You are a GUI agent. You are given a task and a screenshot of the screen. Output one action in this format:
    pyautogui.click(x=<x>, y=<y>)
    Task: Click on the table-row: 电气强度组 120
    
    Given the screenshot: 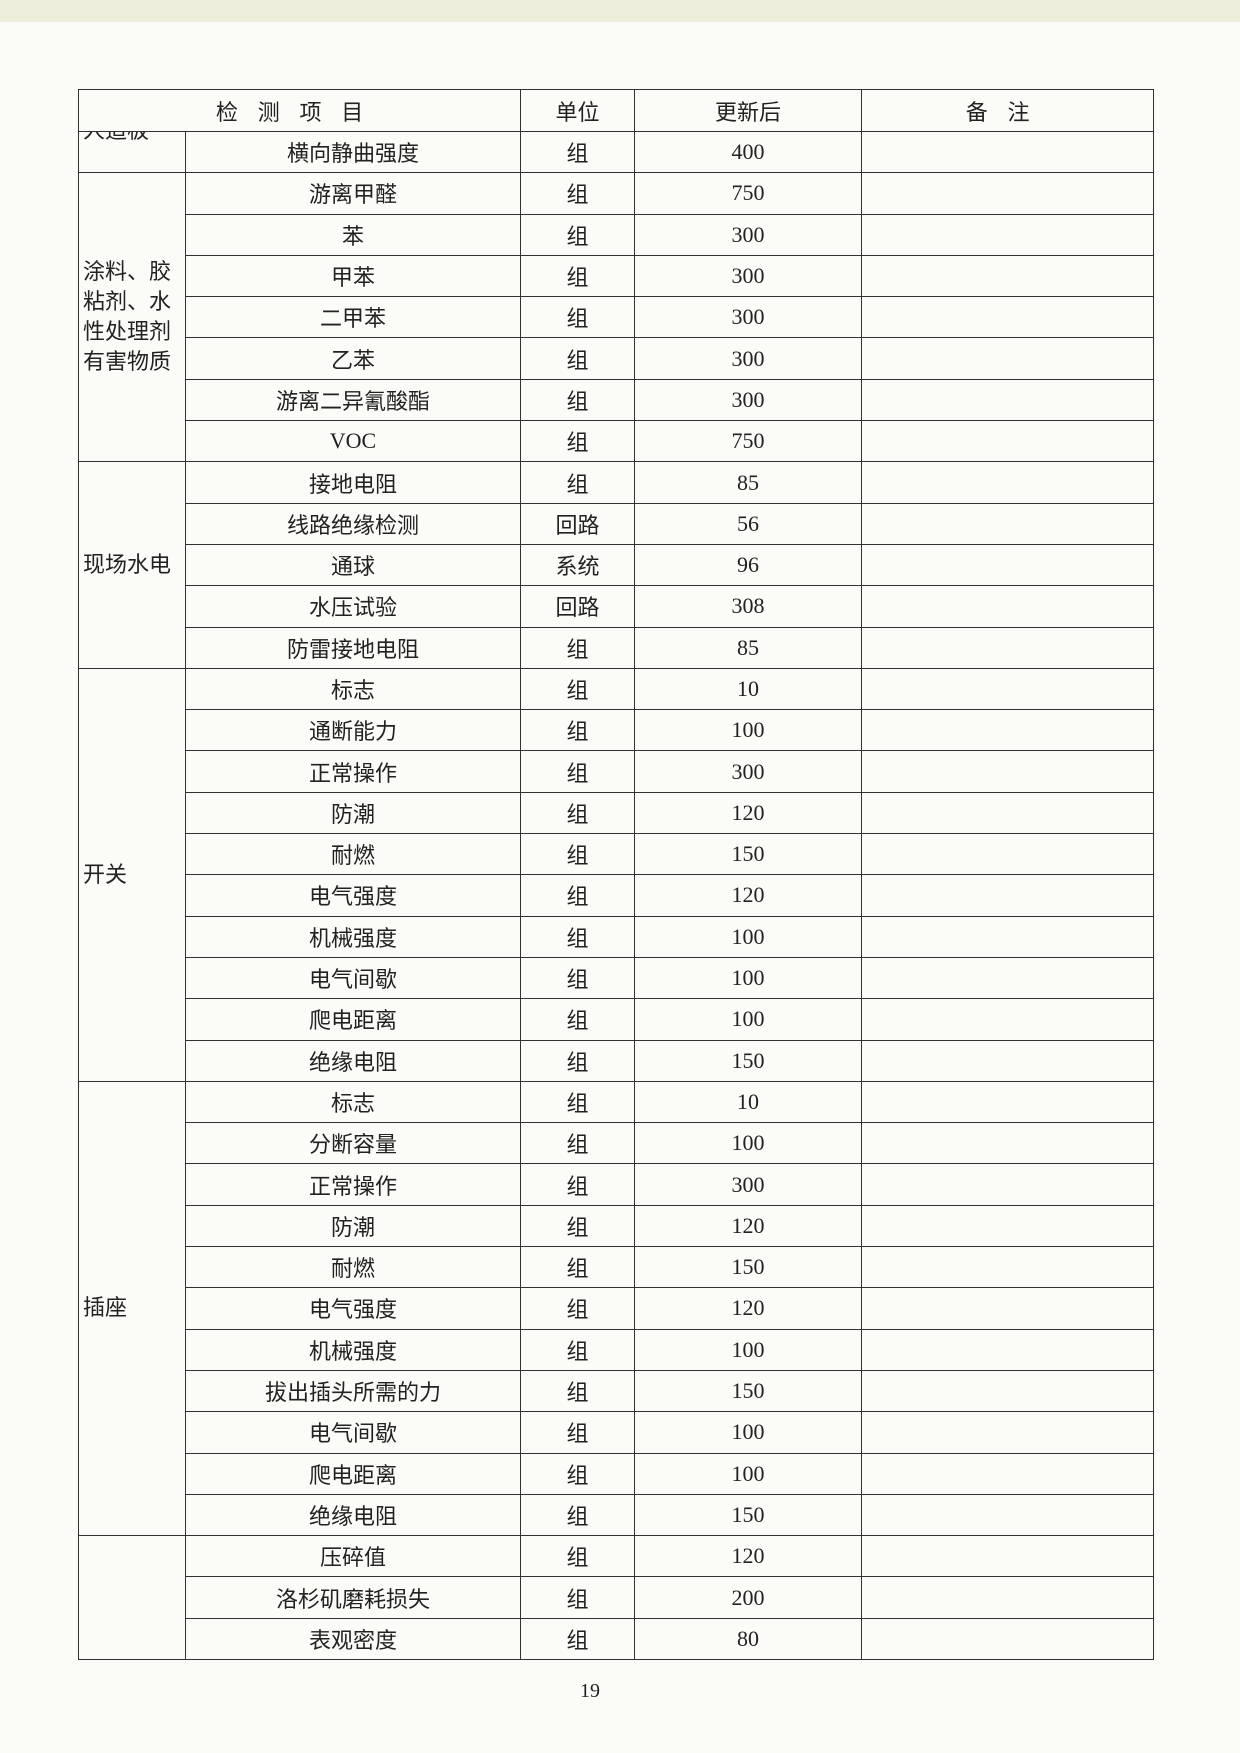 What is the action you would take?
    pyautogui.click(x=616, y=1308)
    